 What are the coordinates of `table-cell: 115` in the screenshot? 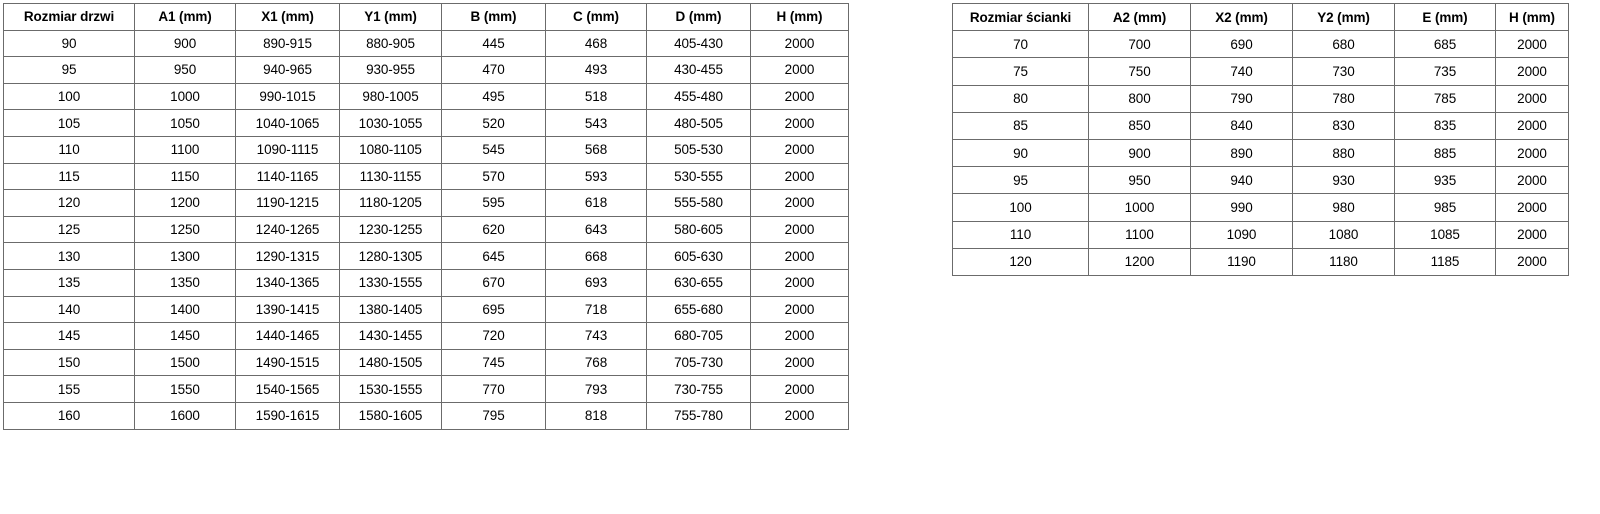 It's located at (69, 176).